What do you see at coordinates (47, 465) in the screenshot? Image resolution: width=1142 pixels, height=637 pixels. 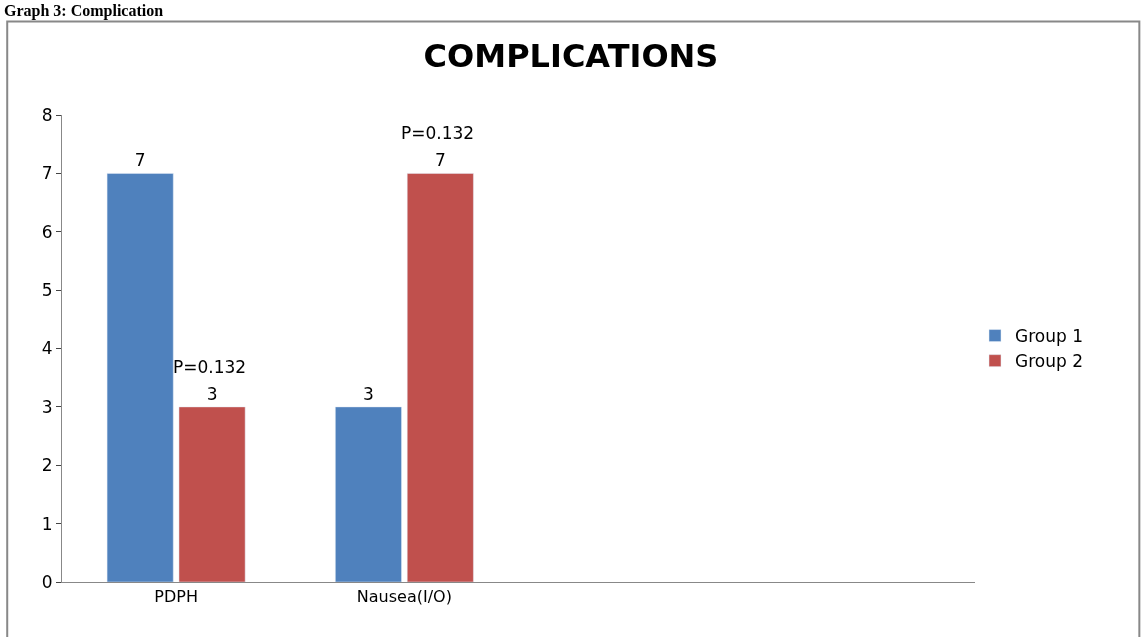 I see `y-tick-label: 2` at bounding box center [47, 465].